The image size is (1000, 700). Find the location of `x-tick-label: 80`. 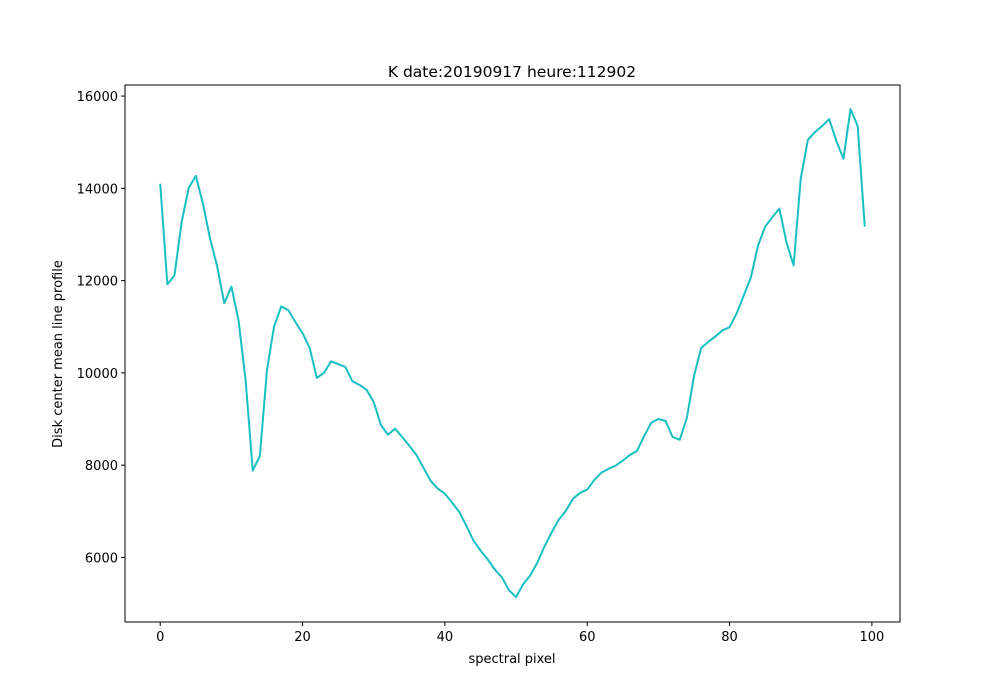

x-tick-label: 80 is located at coordinates (729, 637).